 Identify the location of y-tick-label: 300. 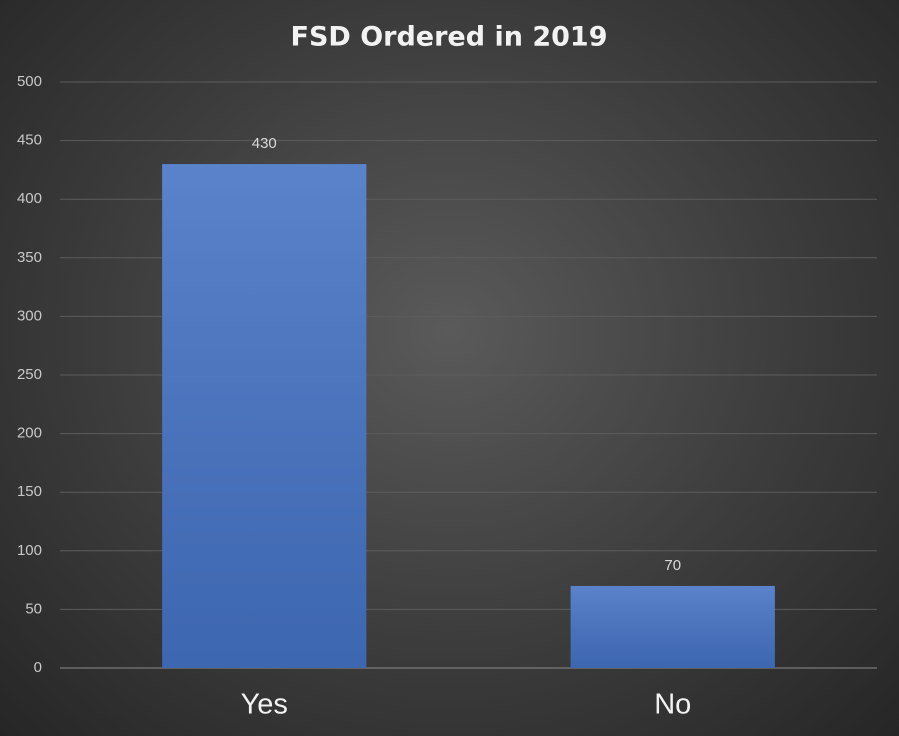
(29, 315).